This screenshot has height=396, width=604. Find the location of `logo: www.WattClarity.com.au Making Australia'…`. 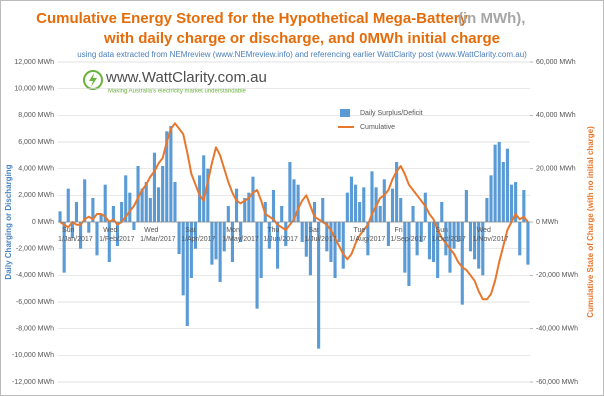

logo: www.WattClarity.com.au Making Australia'… is located at coordinates (175, 82).